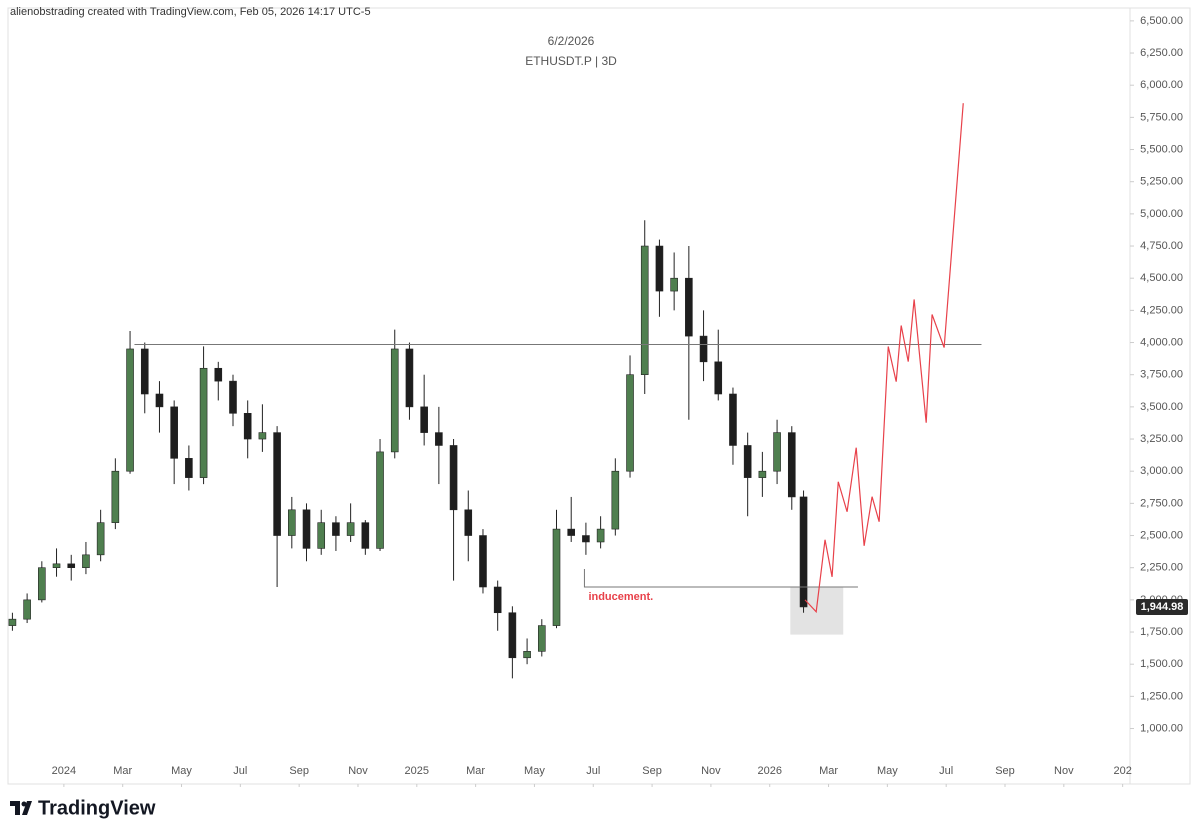  I want to click on last-price-badge, so click(1162, 606).